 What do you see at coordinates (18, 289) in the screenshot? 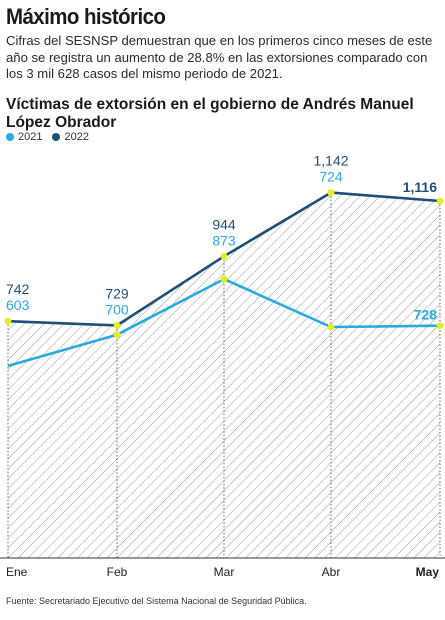
I see `data-label-2022-Ene: 742` at bounding box center [18, 289].